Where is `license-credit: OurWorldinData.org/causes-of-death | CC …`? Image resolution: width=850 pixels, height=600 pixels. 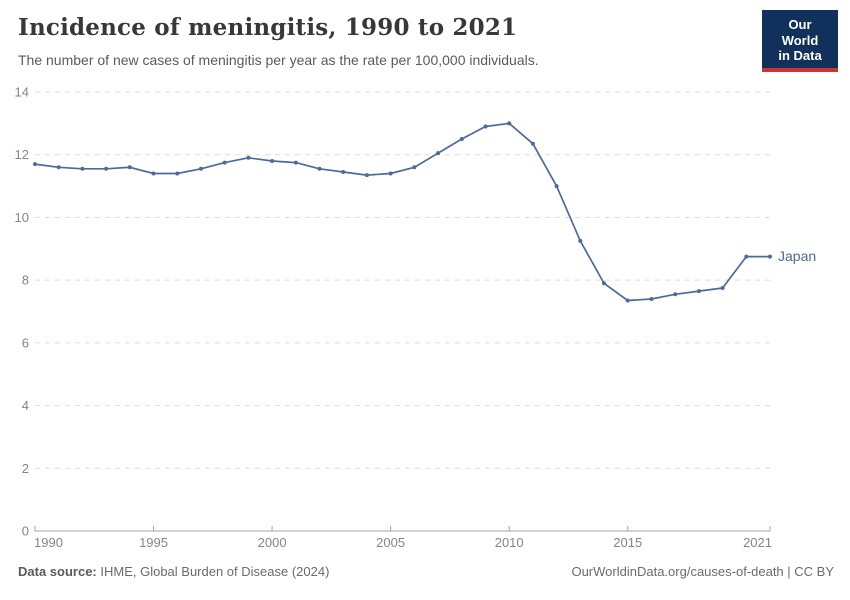 license-credit: OurWorldinData.org/causes-of-death | CC … is located at coordinates (702, 571).